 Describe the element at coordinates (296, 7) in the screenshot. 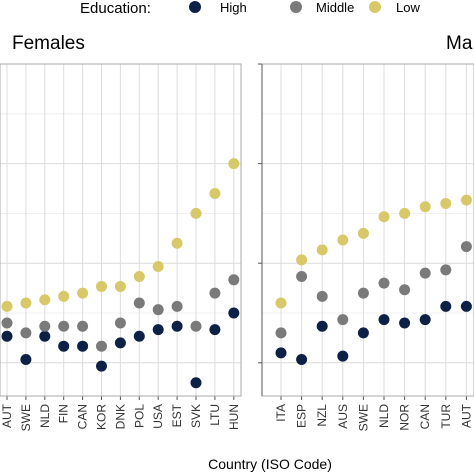

I see `legend-key-middle` at that location.